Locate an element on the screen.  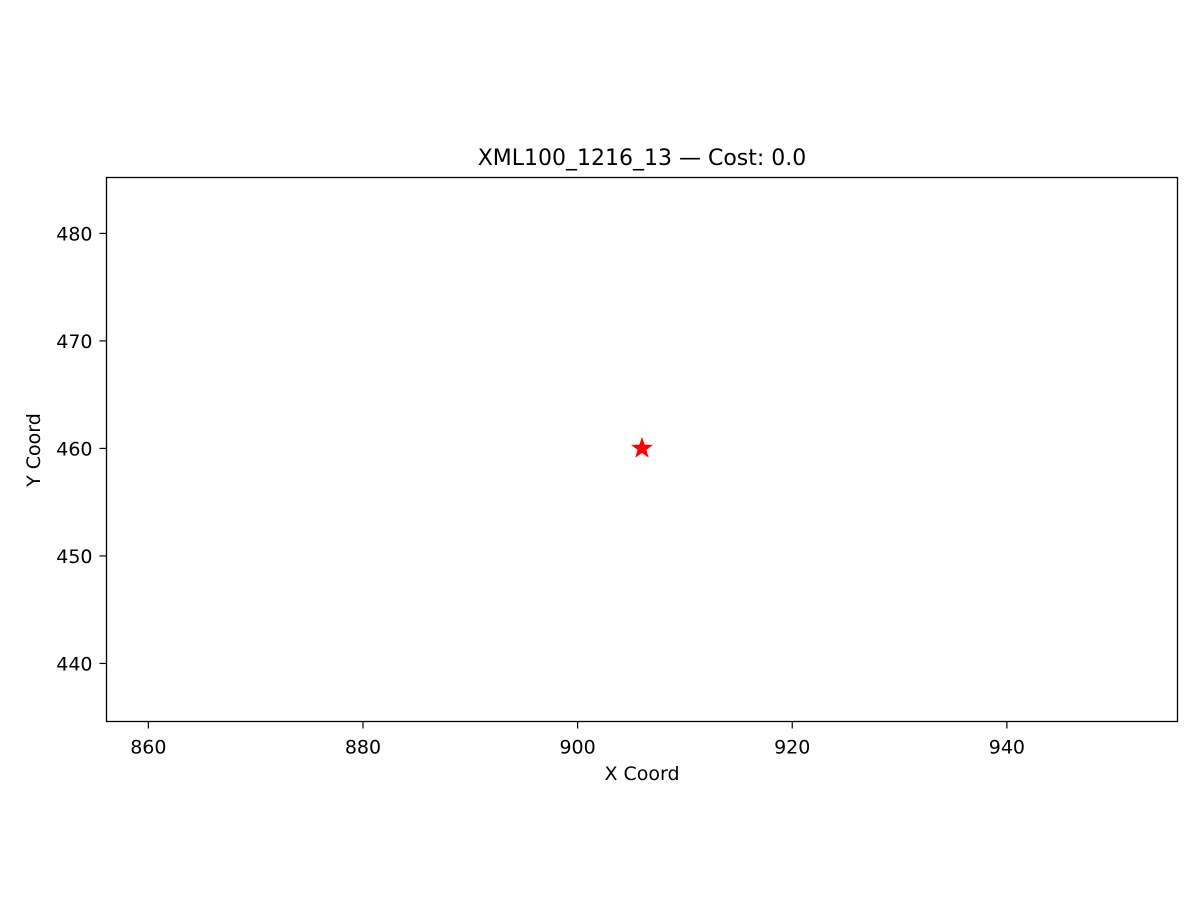
data-points is located at coordinates (642, 447).